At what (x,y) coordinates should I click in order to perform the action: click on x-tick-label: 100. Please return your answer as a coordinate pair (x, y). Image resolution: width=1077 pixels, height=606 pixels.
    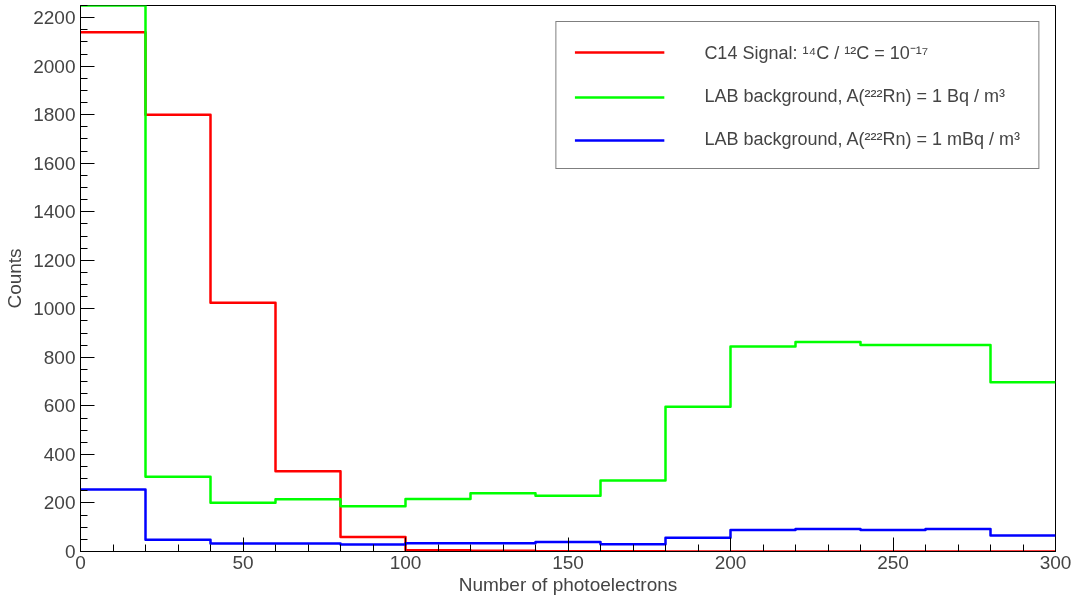
    Looking at the image, I should click on (405, 562).